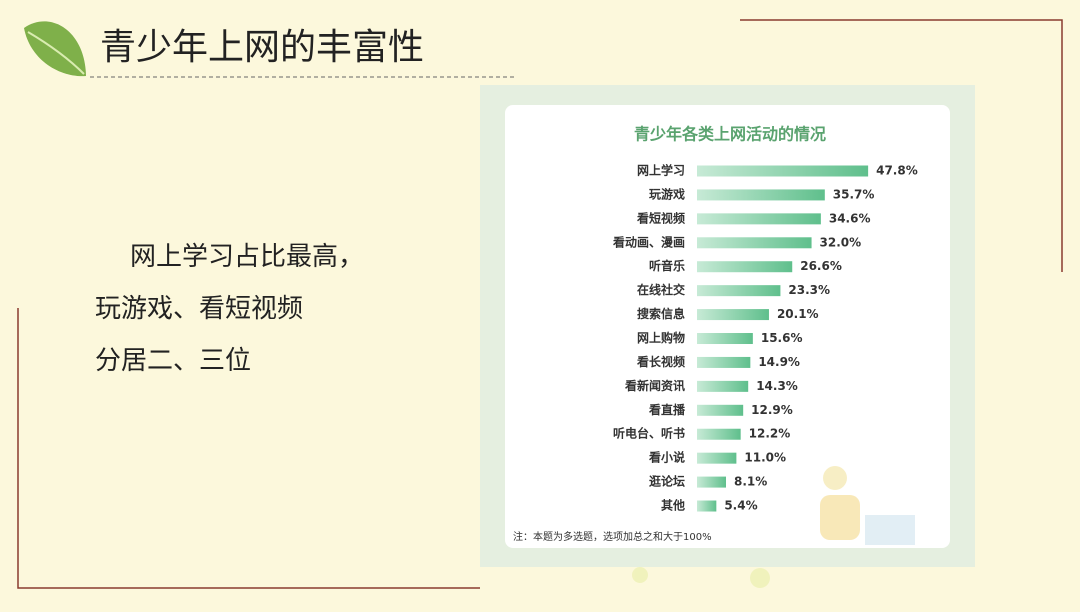  I want to click on category-label: 听电台、听书, so click(649, 433).